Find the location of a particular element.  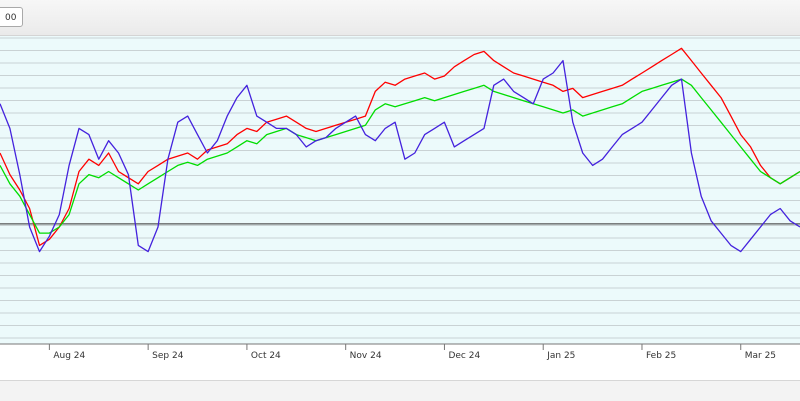

x-tick-label: Sep 24 is located at coordinates (168, 356).